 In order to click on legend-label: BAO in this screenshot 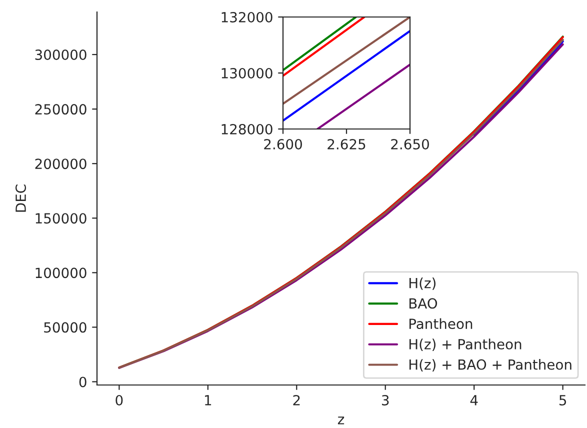, I will do `click(423, 303)`.